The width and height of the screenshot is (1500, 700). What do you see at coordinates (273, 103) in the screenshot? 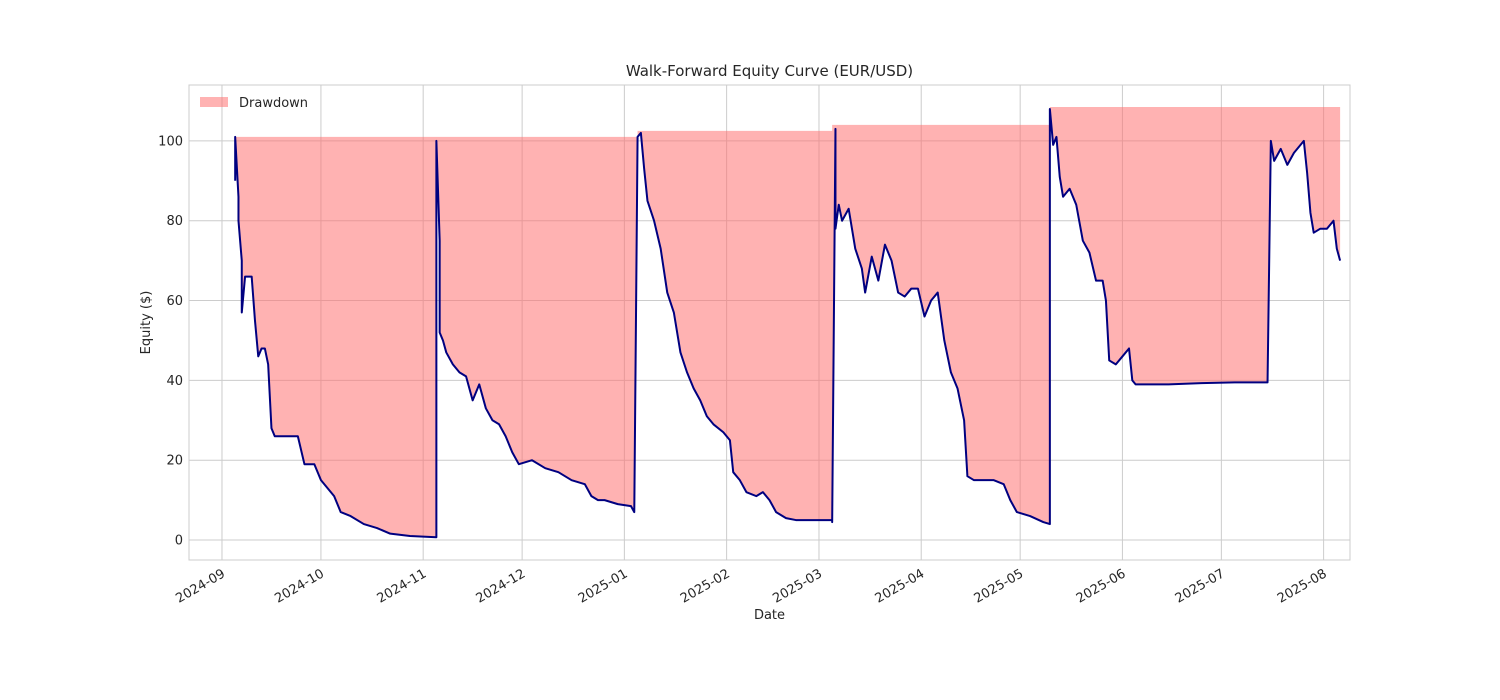
I see `legend-label-drawdown: Drawdown` at bounding box center [273, 103].